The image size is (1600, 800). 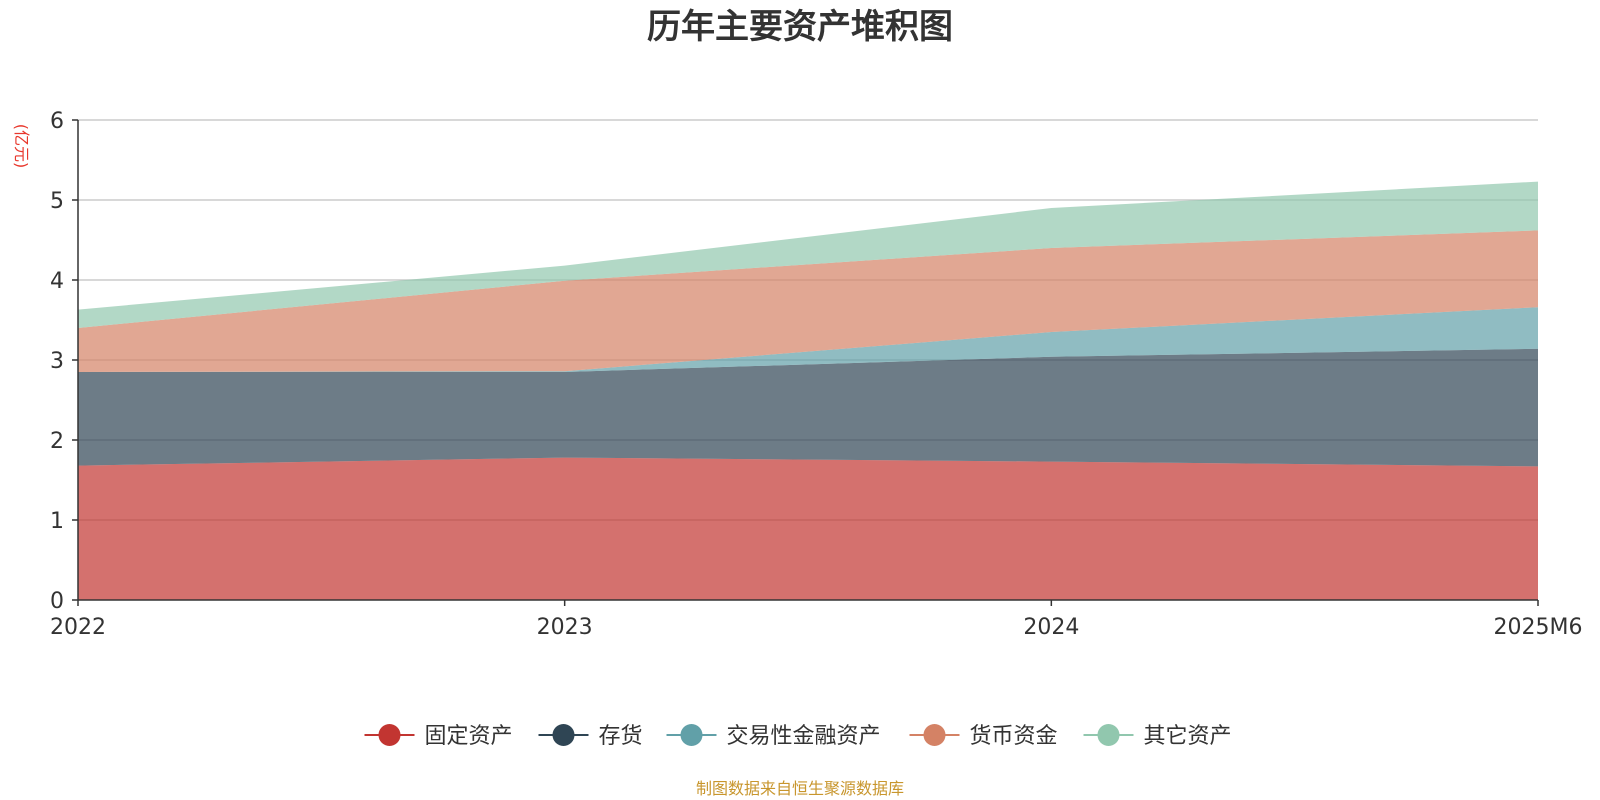 What do you see at coordinates (800, 27) in the screenshot?
I see `chart-title: 历年主要资产堆积图` at bounding box center [800, 27].